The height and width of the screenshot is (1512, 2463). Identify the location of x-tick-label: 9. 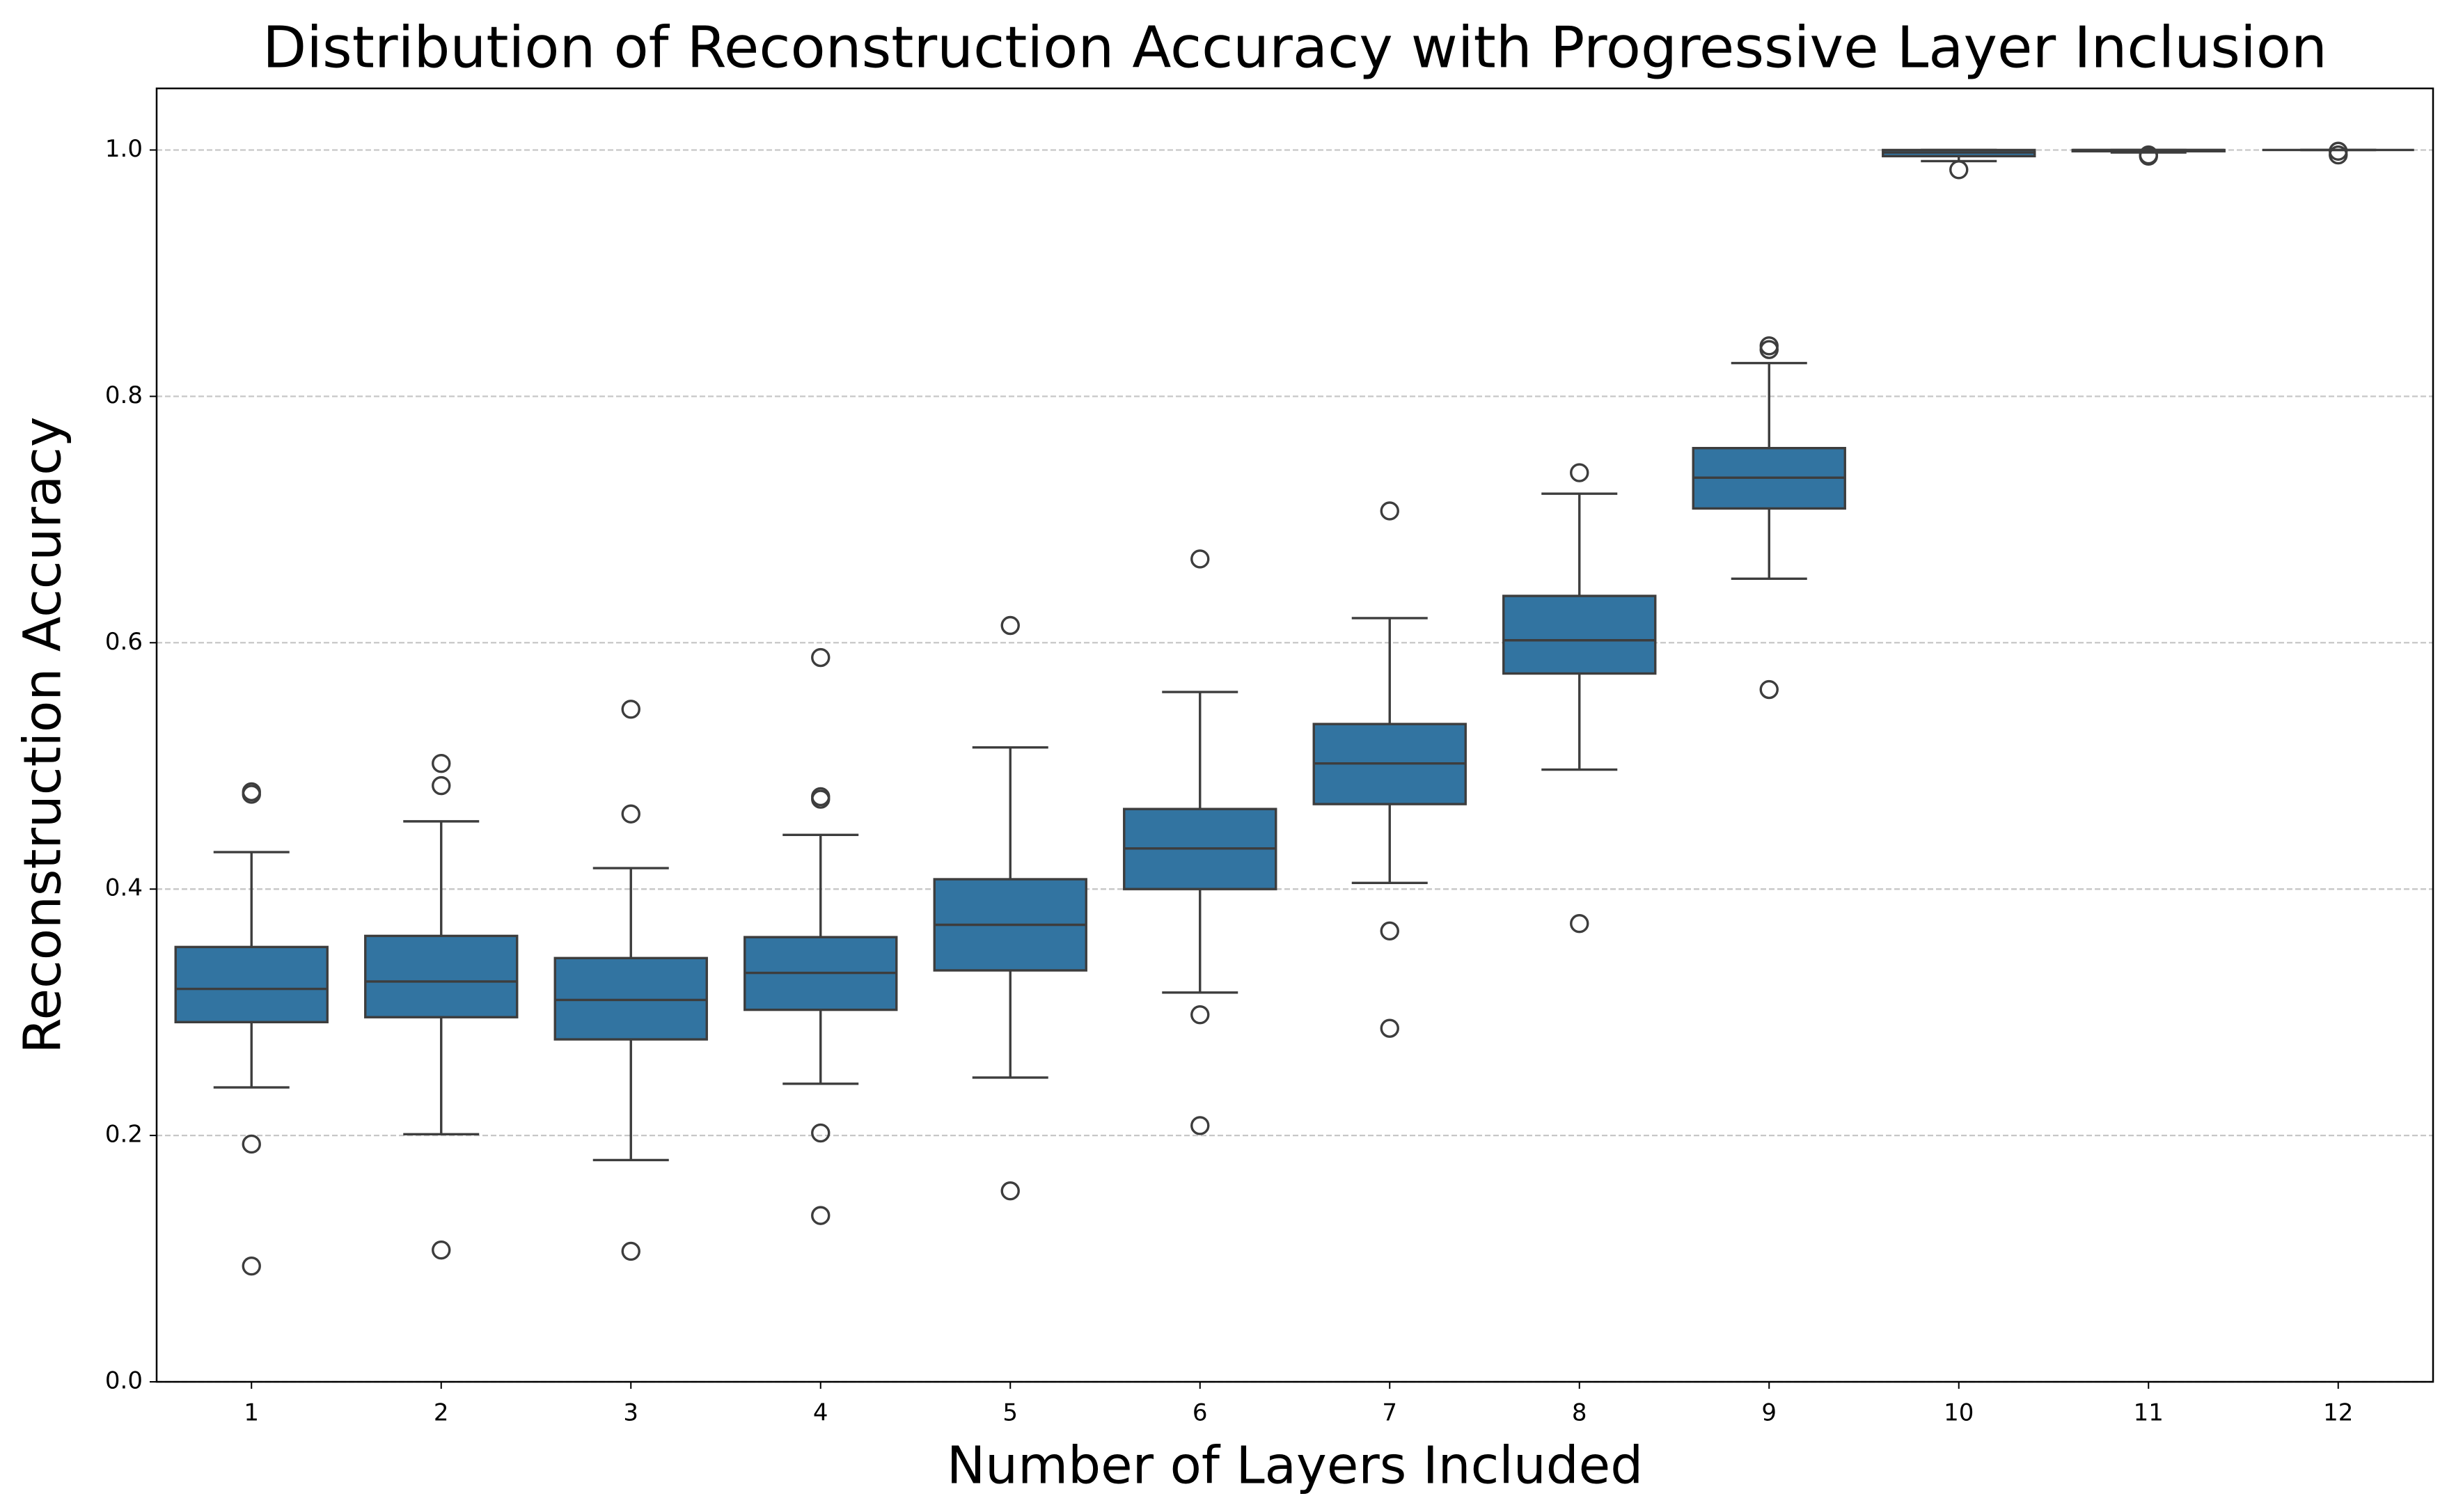
(1769, 1413).